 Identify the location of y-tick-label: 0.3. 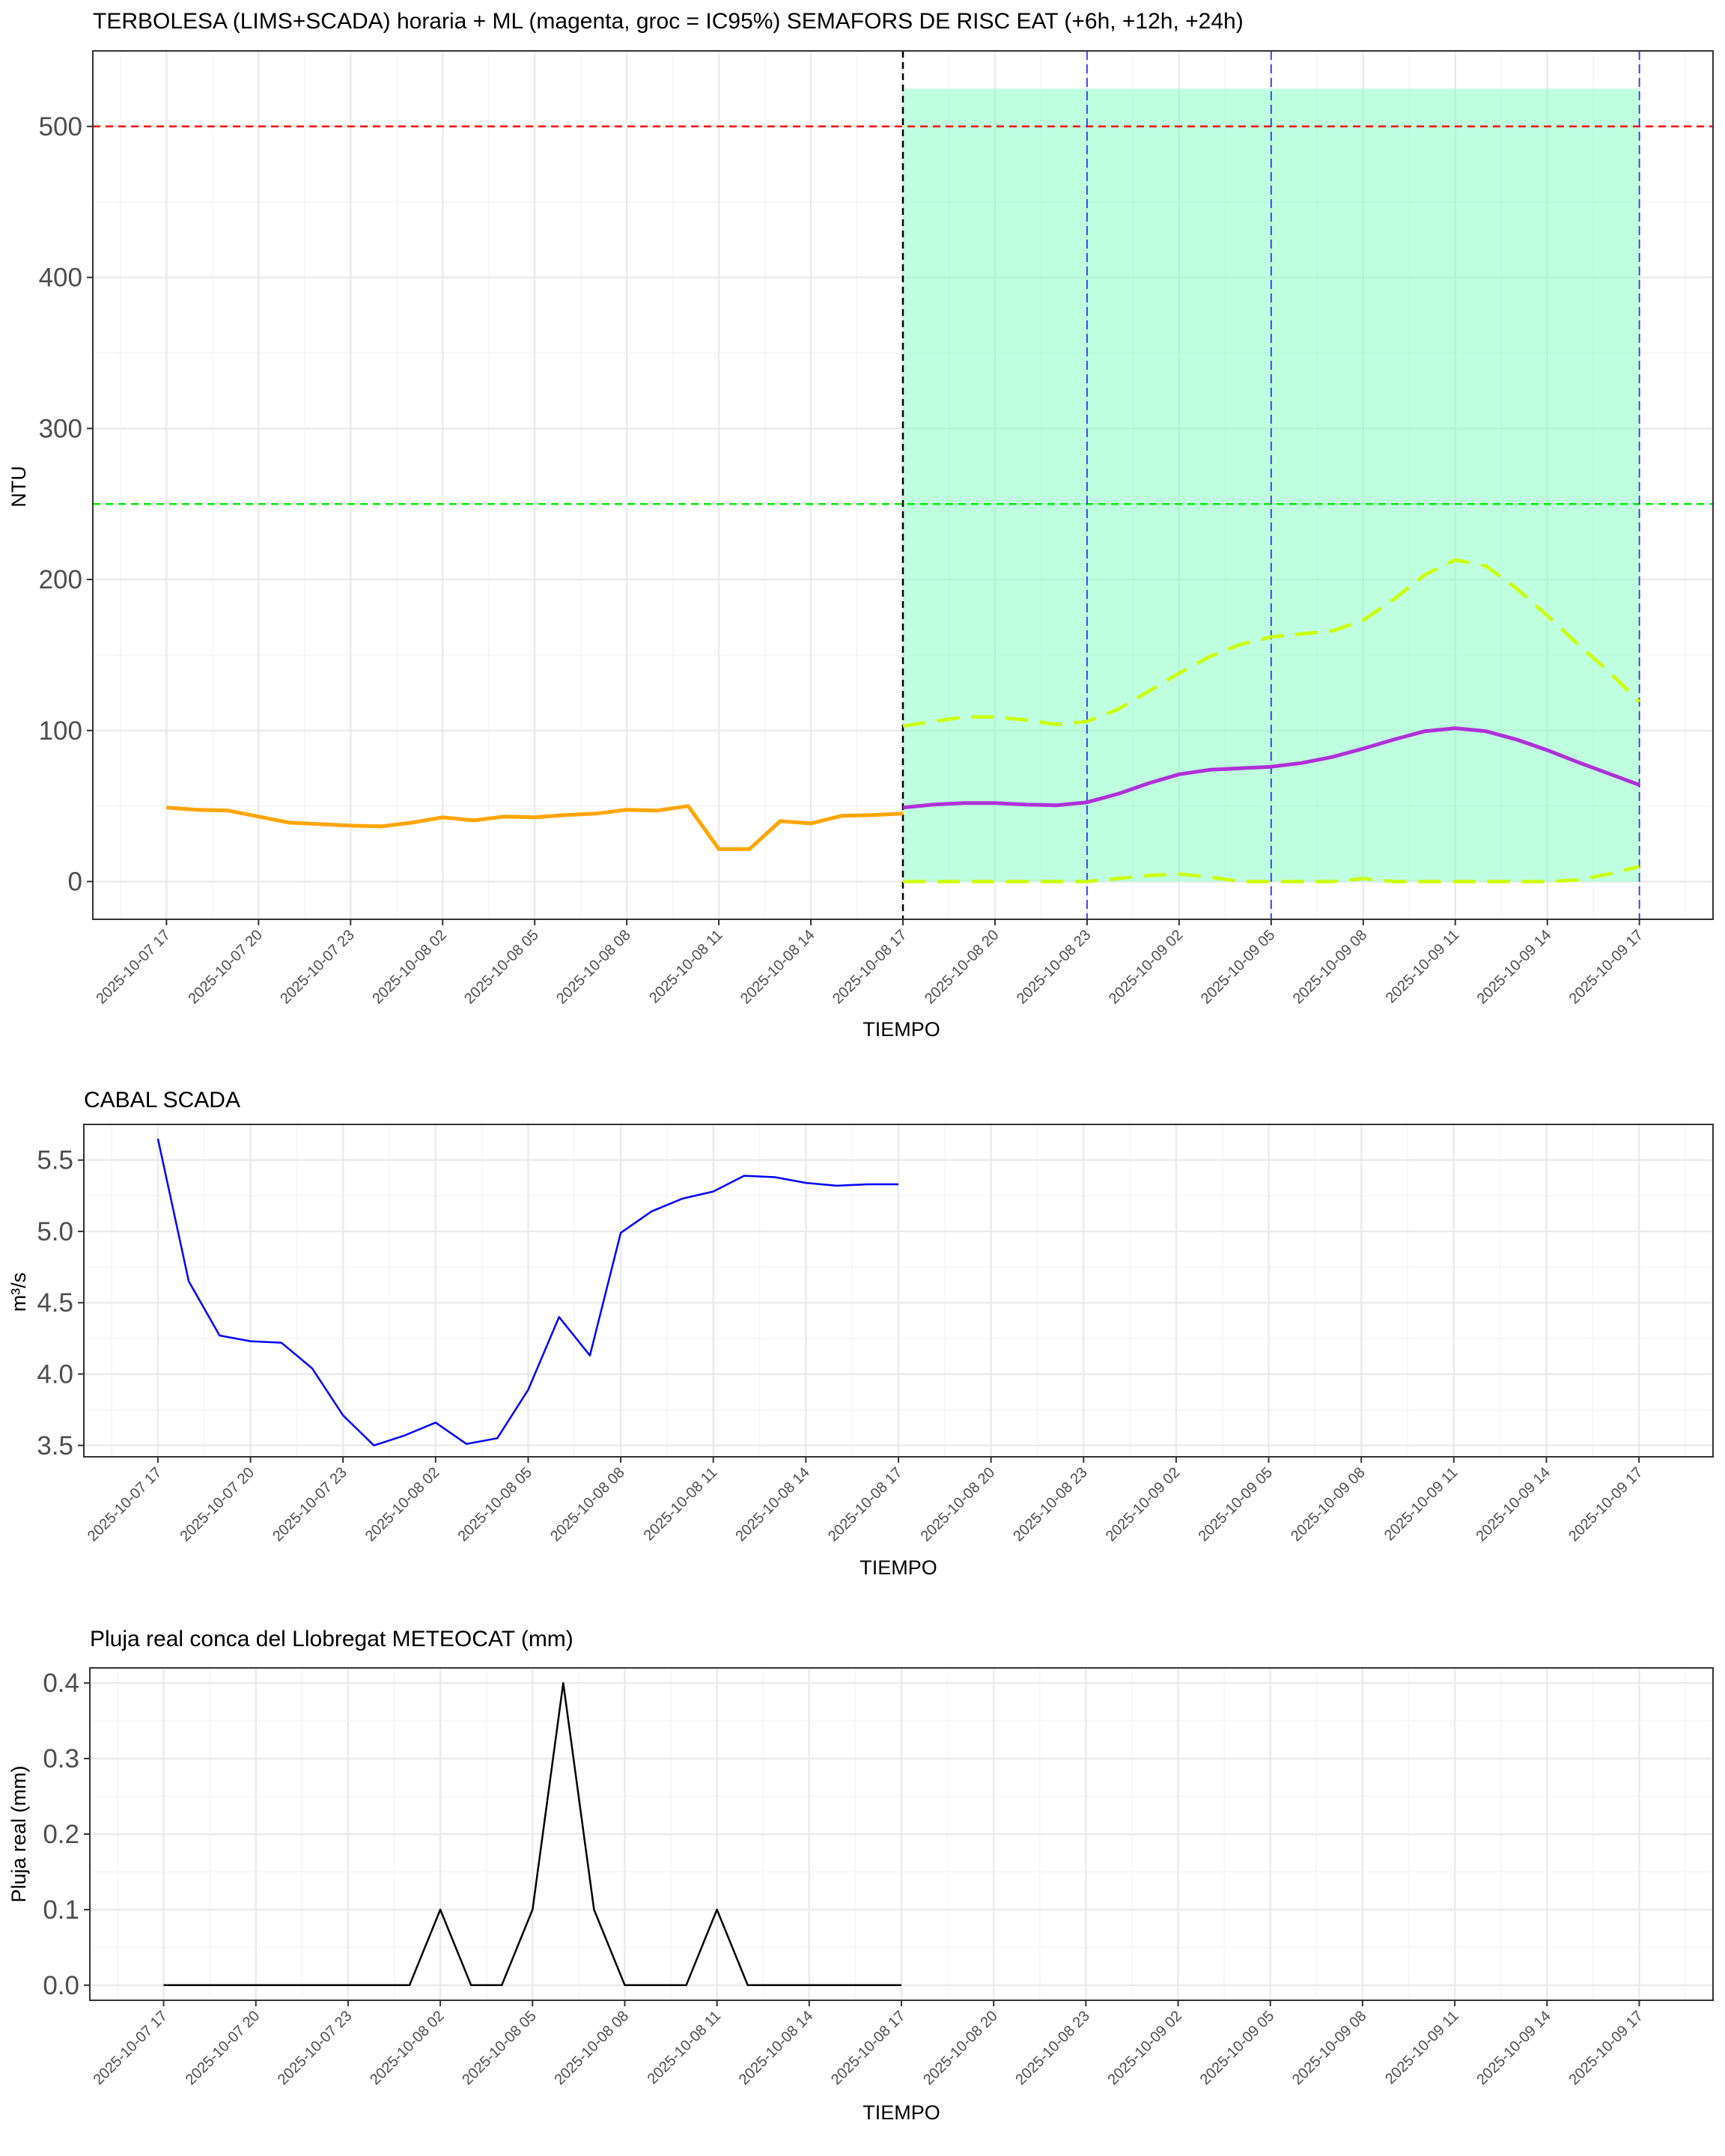
(61, 1758).